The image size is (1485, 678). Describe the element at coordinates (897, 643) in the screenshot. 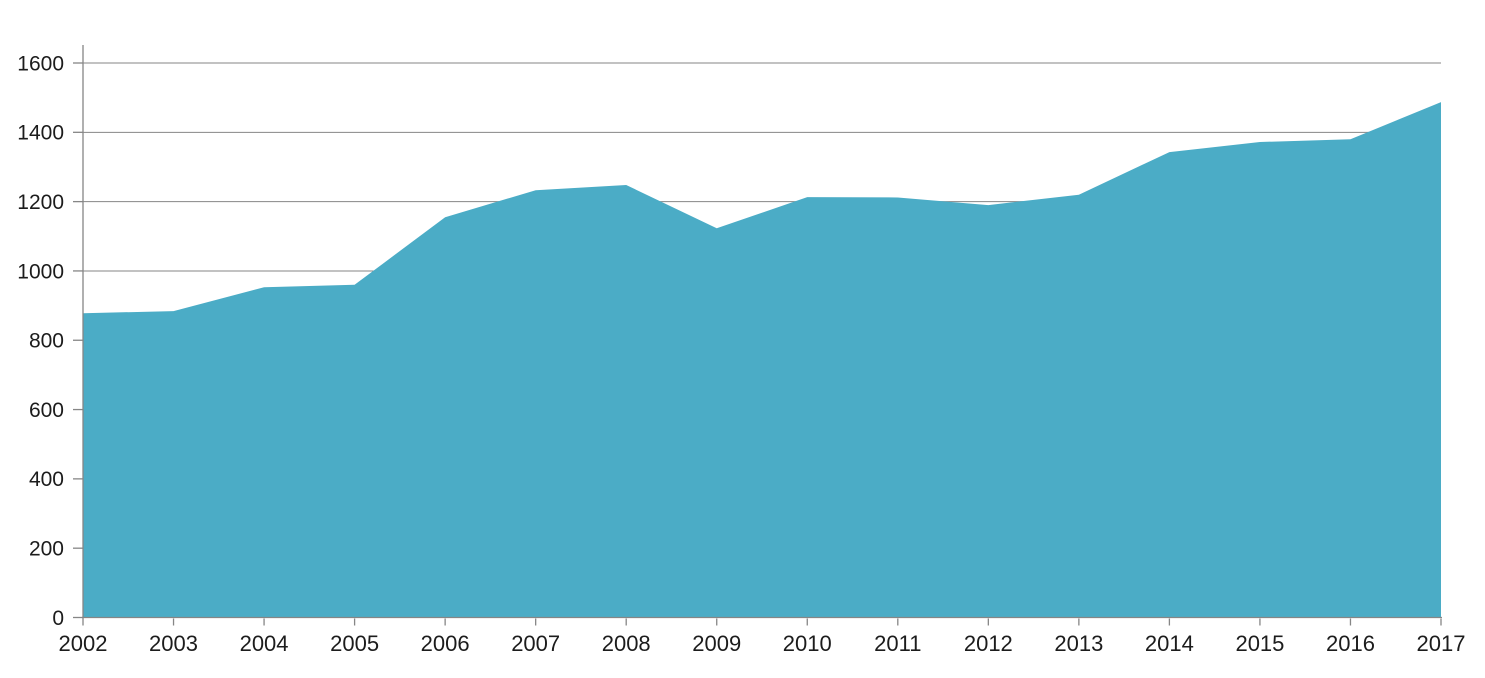

I see `x-axis-tick-label: 2011` at that location.